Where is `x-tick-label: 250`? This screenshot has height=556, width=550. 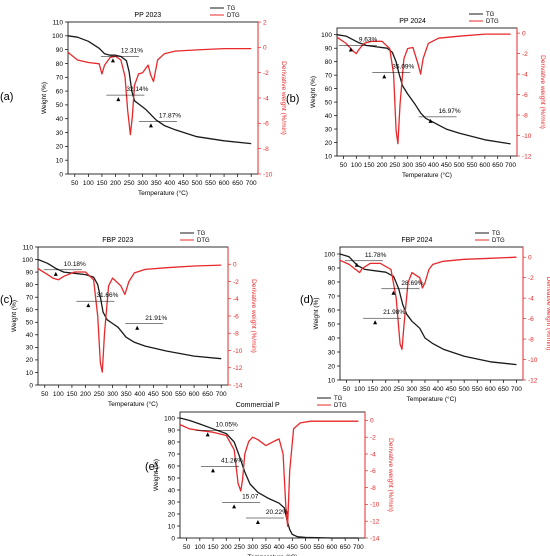
x-tick-label: 250 is located at coordinates (129, 183).